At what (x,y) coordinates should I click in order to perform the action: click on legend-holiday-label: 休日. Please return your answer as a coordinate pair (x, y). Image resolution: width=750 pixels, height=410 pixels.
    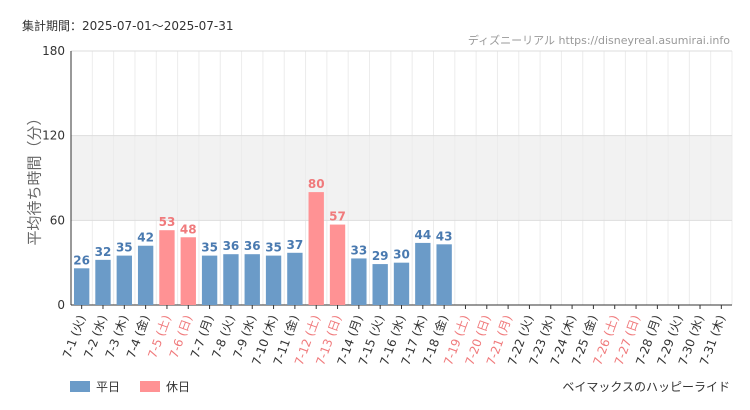
    Looking at the image, I should click on (178, 387).